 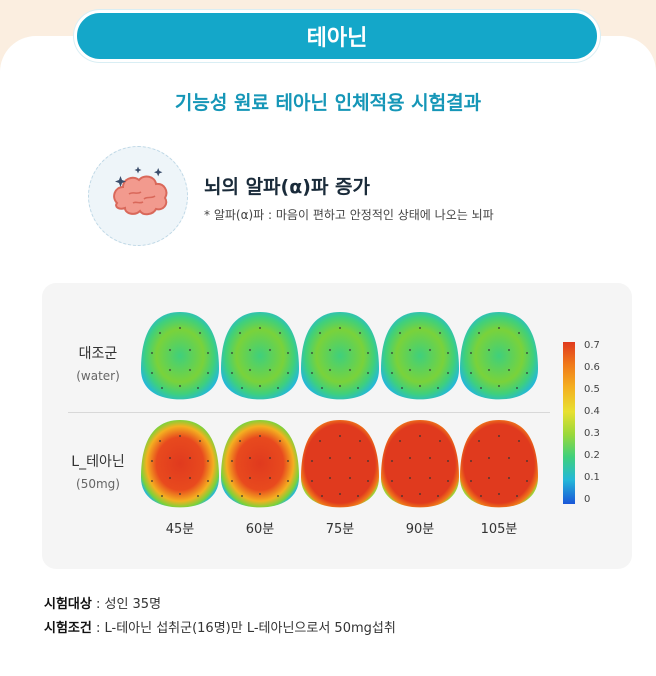 I want to click on row-label-main: 대조군, so click(x=98, y=354).